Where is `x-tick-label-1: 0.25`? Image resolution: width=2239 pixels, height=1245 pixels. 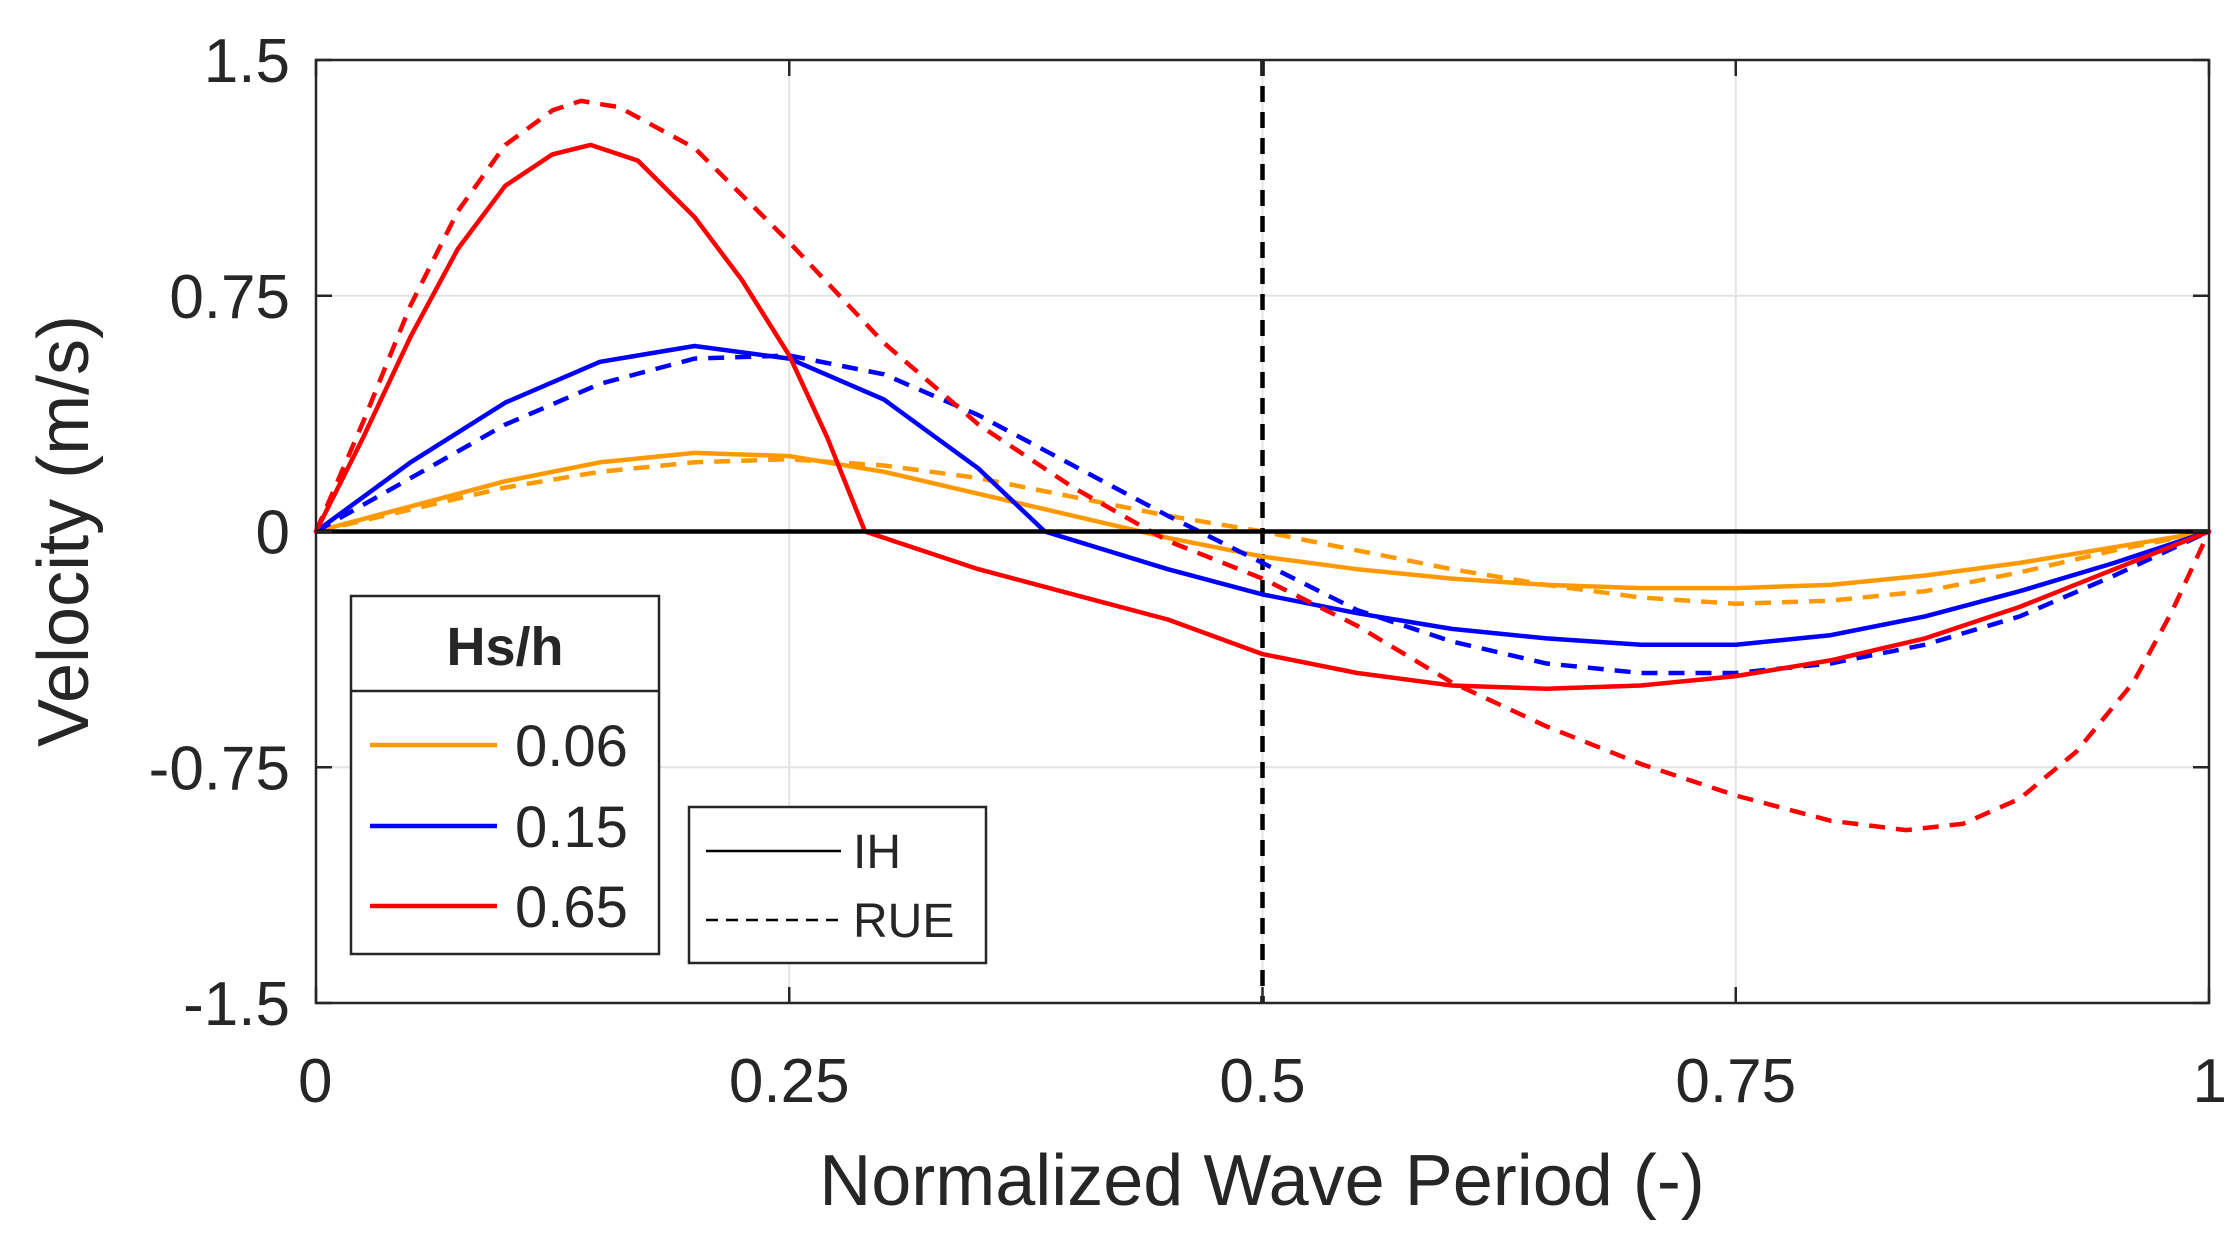 x-tick-label-1: 0.25 is located at coordinates (789, 1081).